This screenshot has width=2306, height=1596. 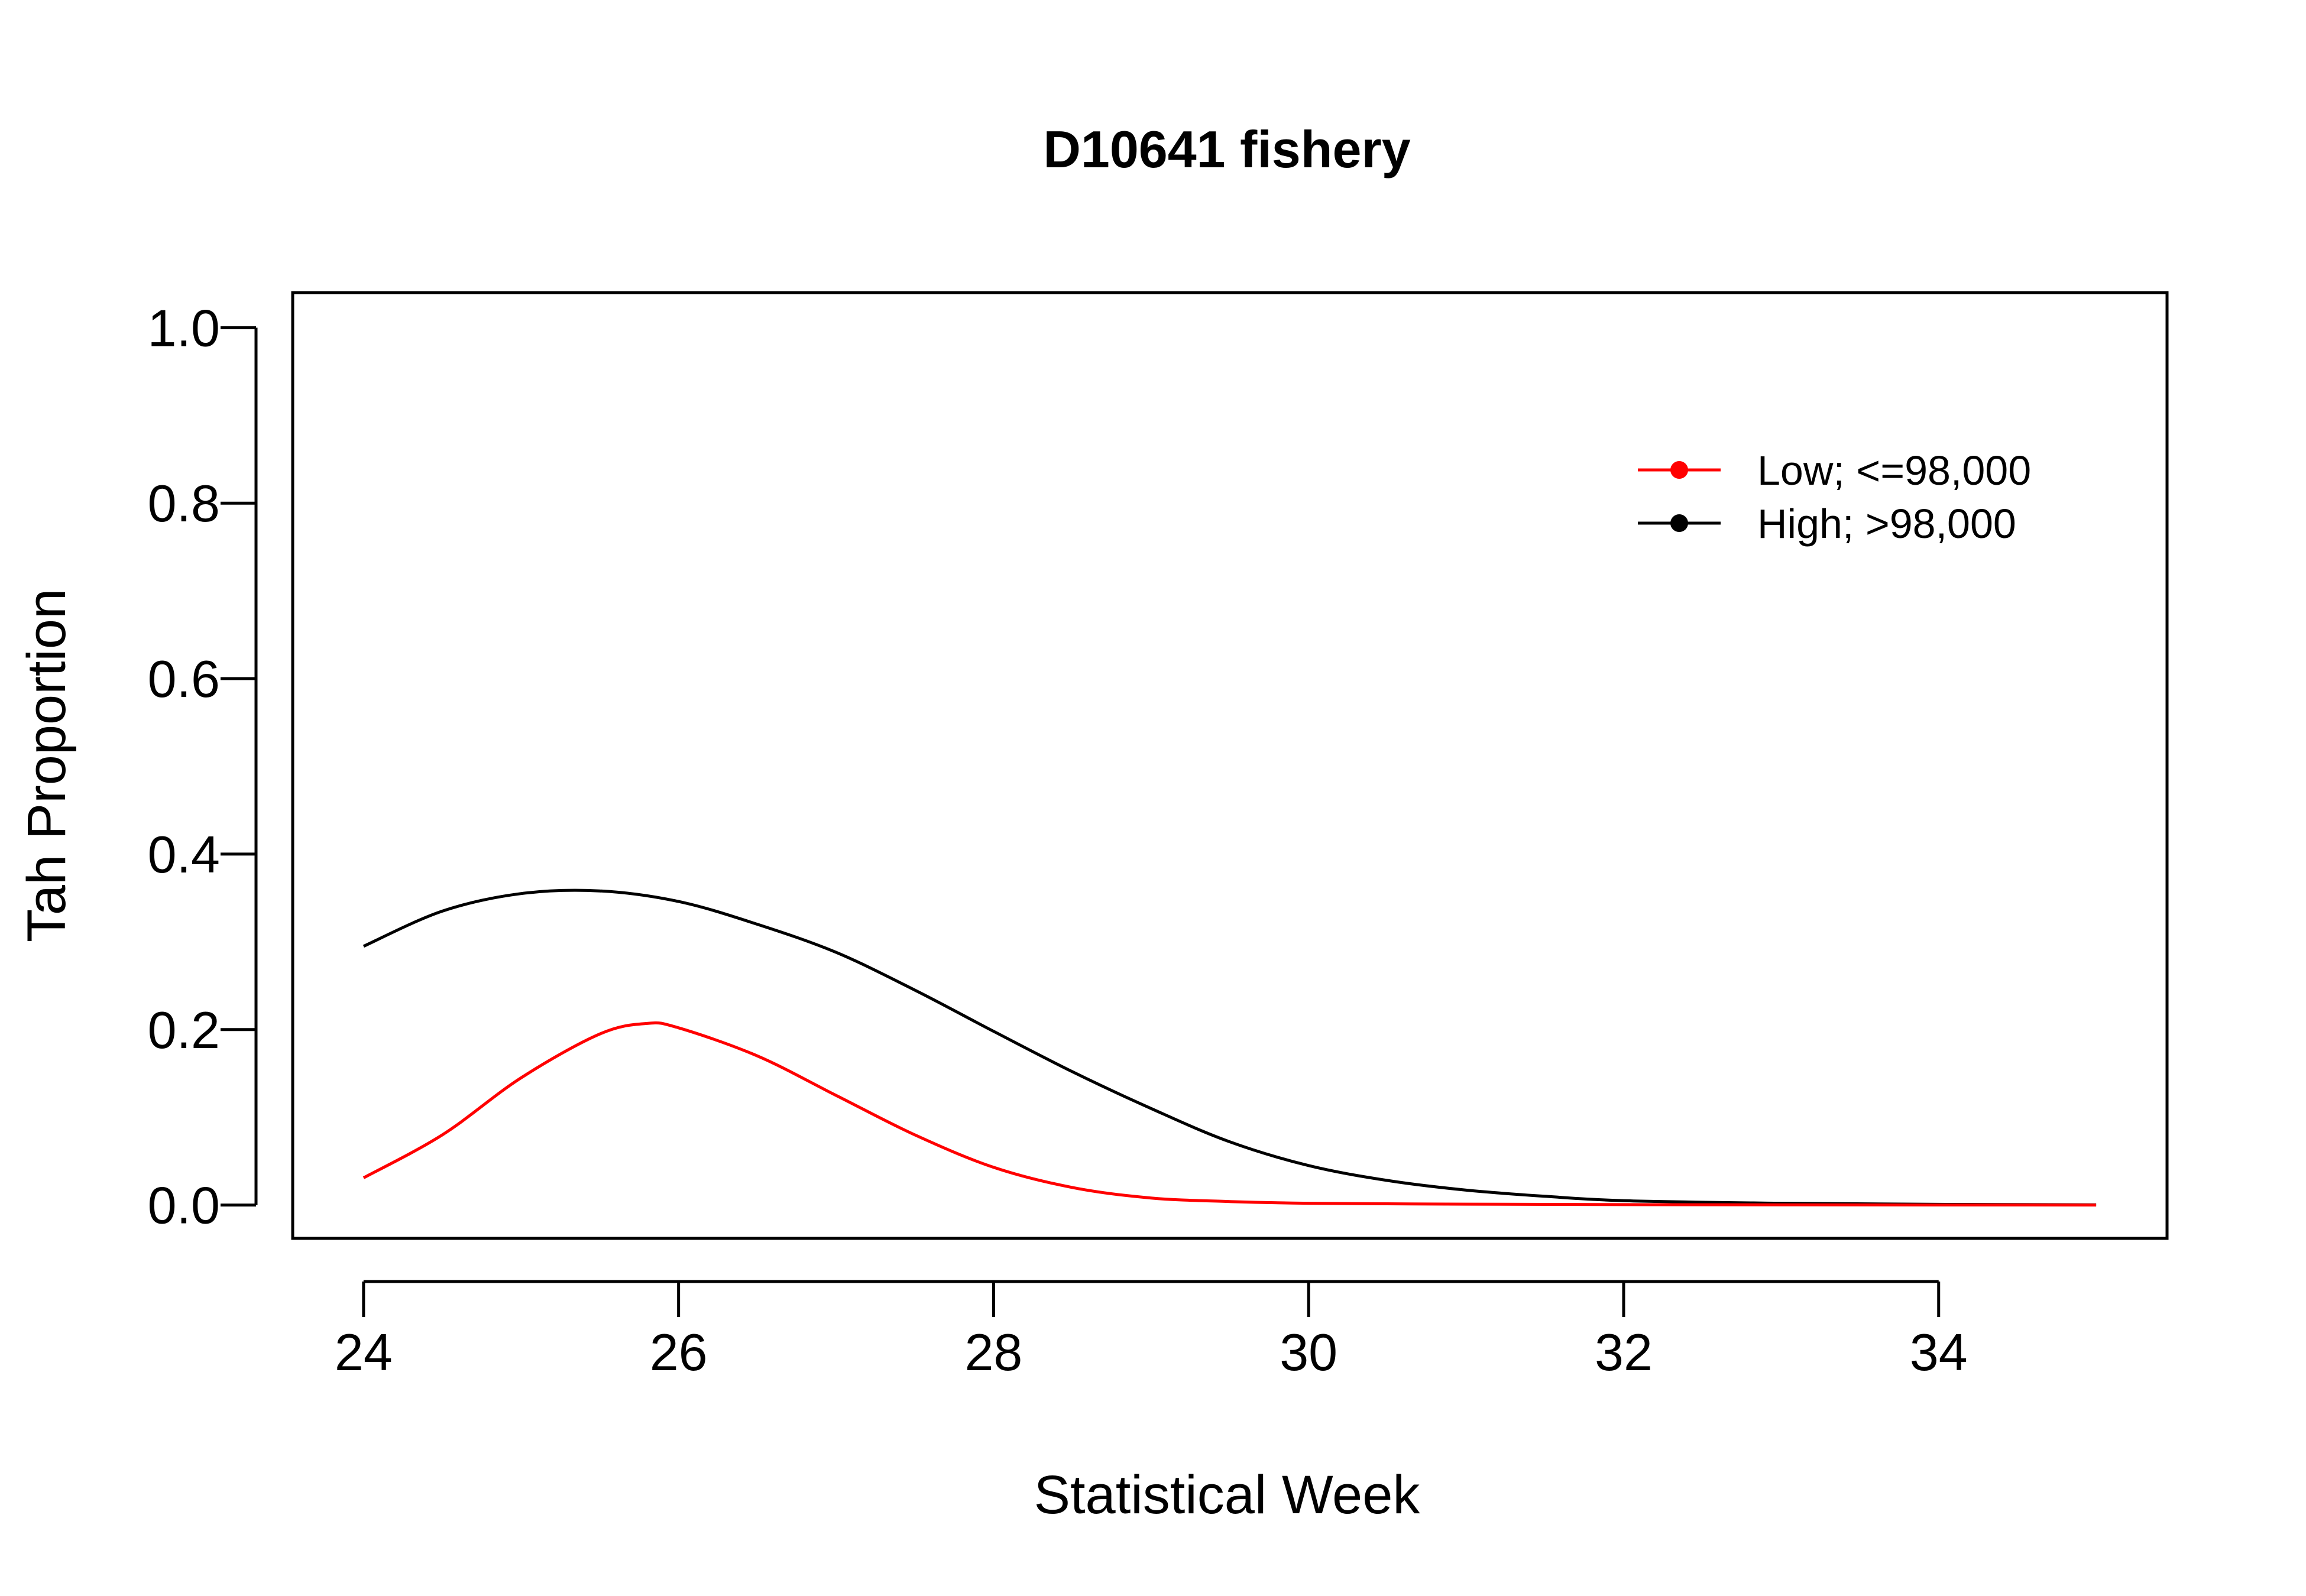 What do you see at coordinates (1939, 1352) in the screenshot?
I see `x-tick-label: 34` at bounding box center [1939, 1352].